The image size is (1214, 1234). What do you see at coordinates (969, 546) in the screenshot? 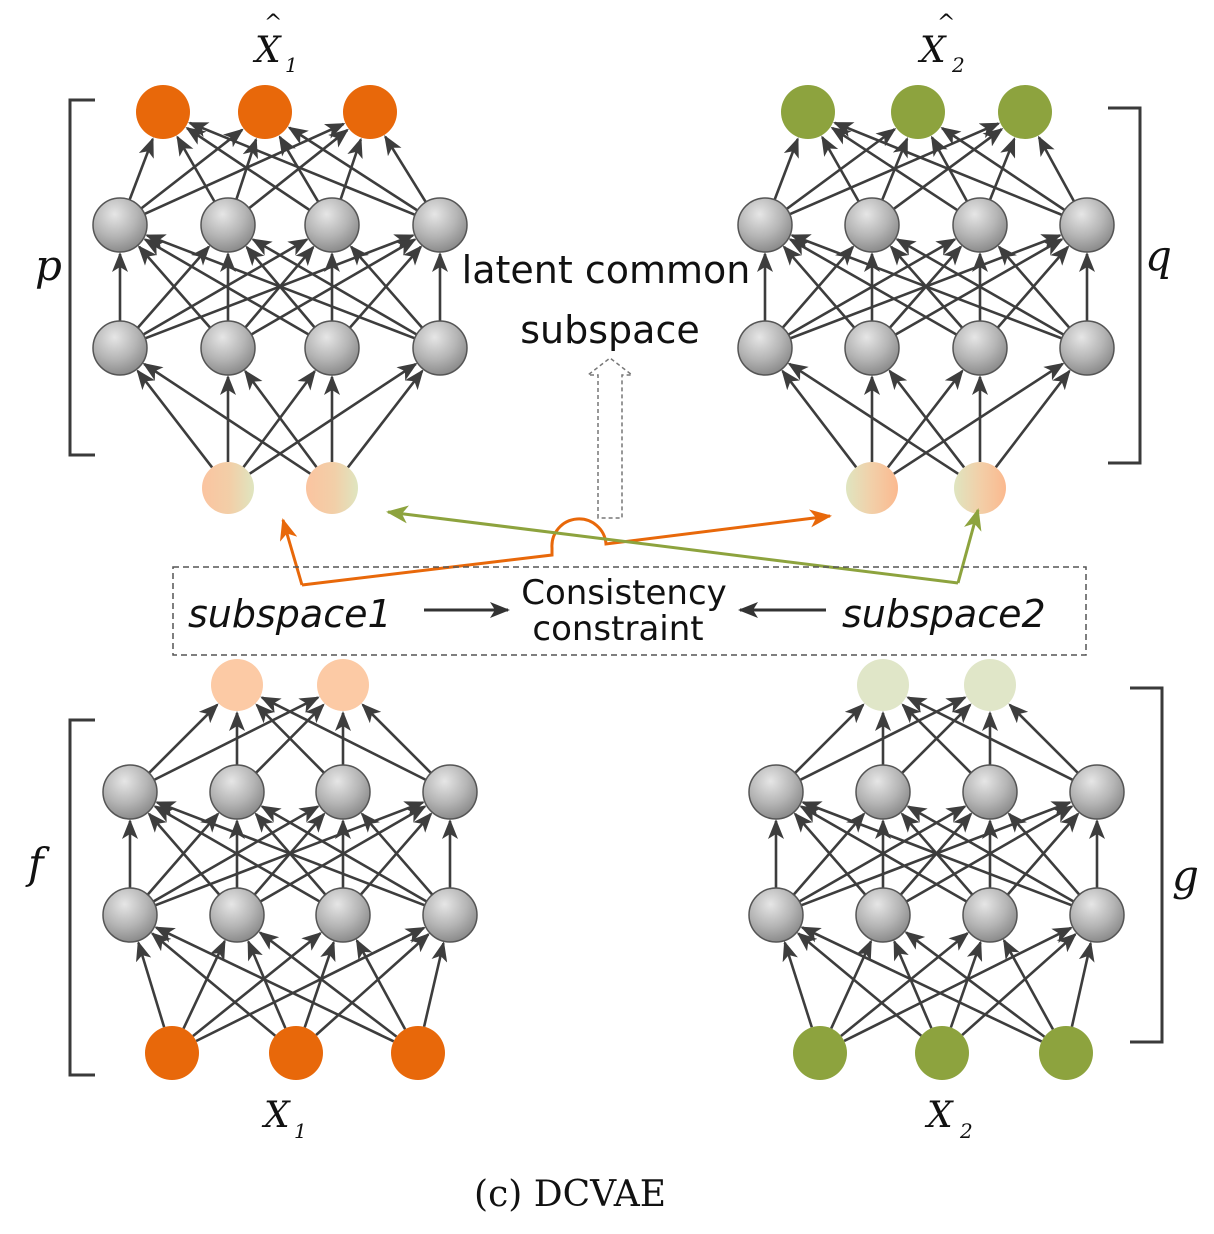
I see `green-up-arrow` at bounding box center [969, 546].